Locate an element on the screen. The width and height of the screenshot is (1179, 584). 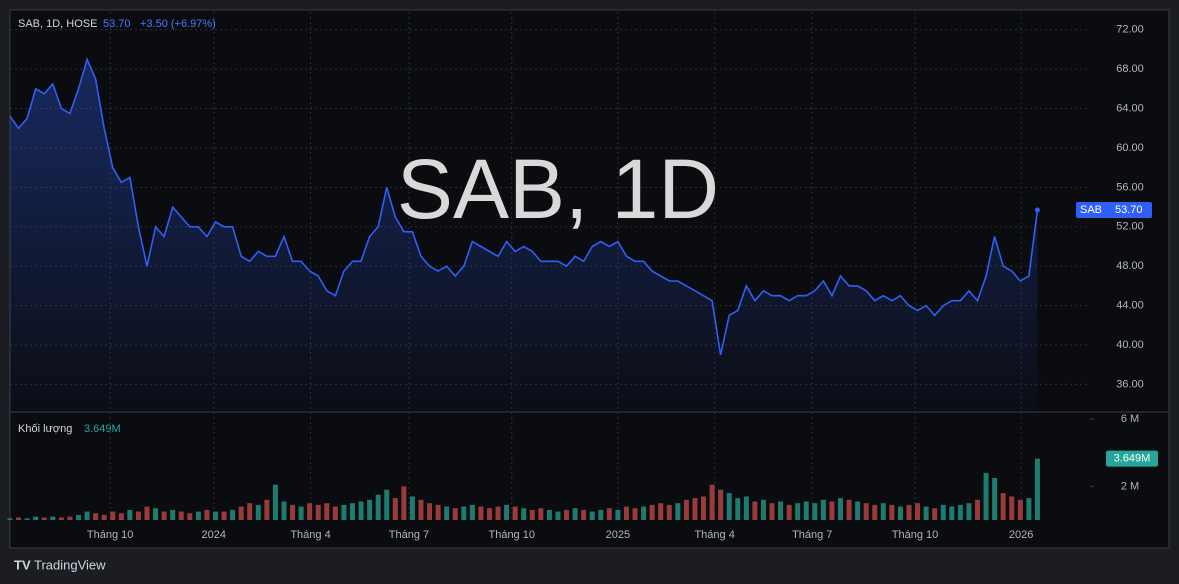
volume-title: Khối lượng is located at coordinates (45, 429).